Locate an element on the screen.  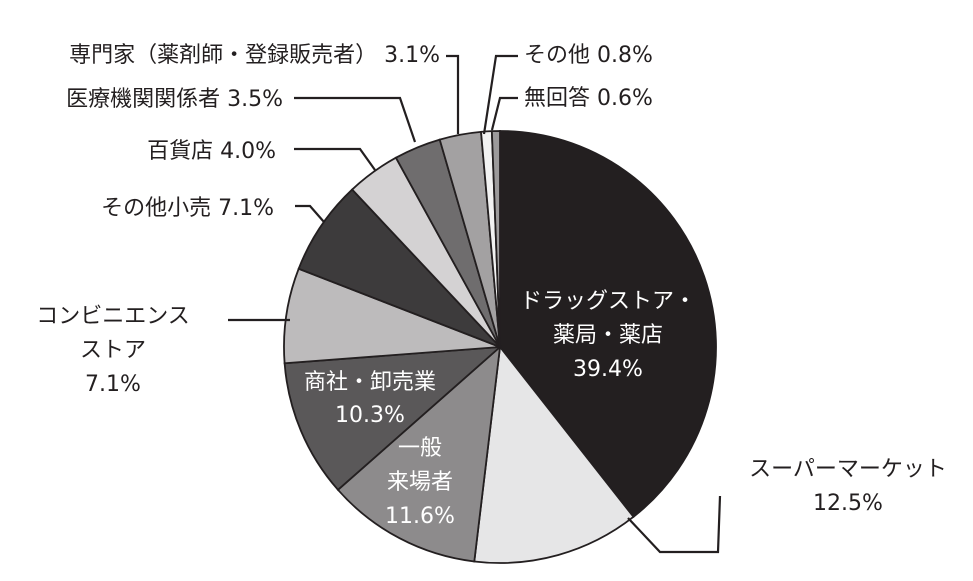
slice-label-0-line-2: 39.4% is located at coordinates (608, 369).